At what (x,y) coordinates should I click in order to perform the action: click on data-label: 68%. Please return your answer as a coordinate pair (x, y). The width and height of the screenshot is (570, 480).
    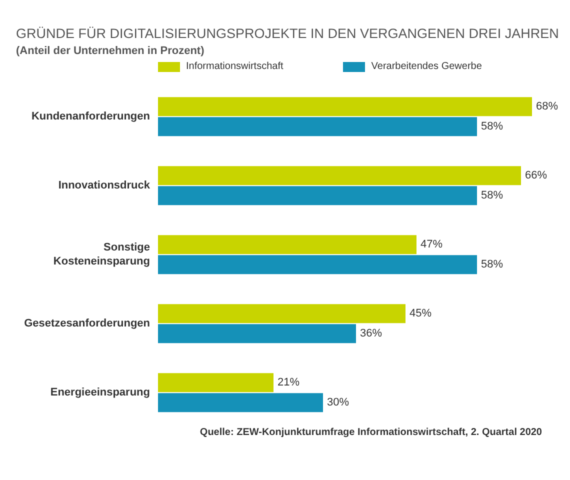
    Looking at the image, I should click on (547, 106).